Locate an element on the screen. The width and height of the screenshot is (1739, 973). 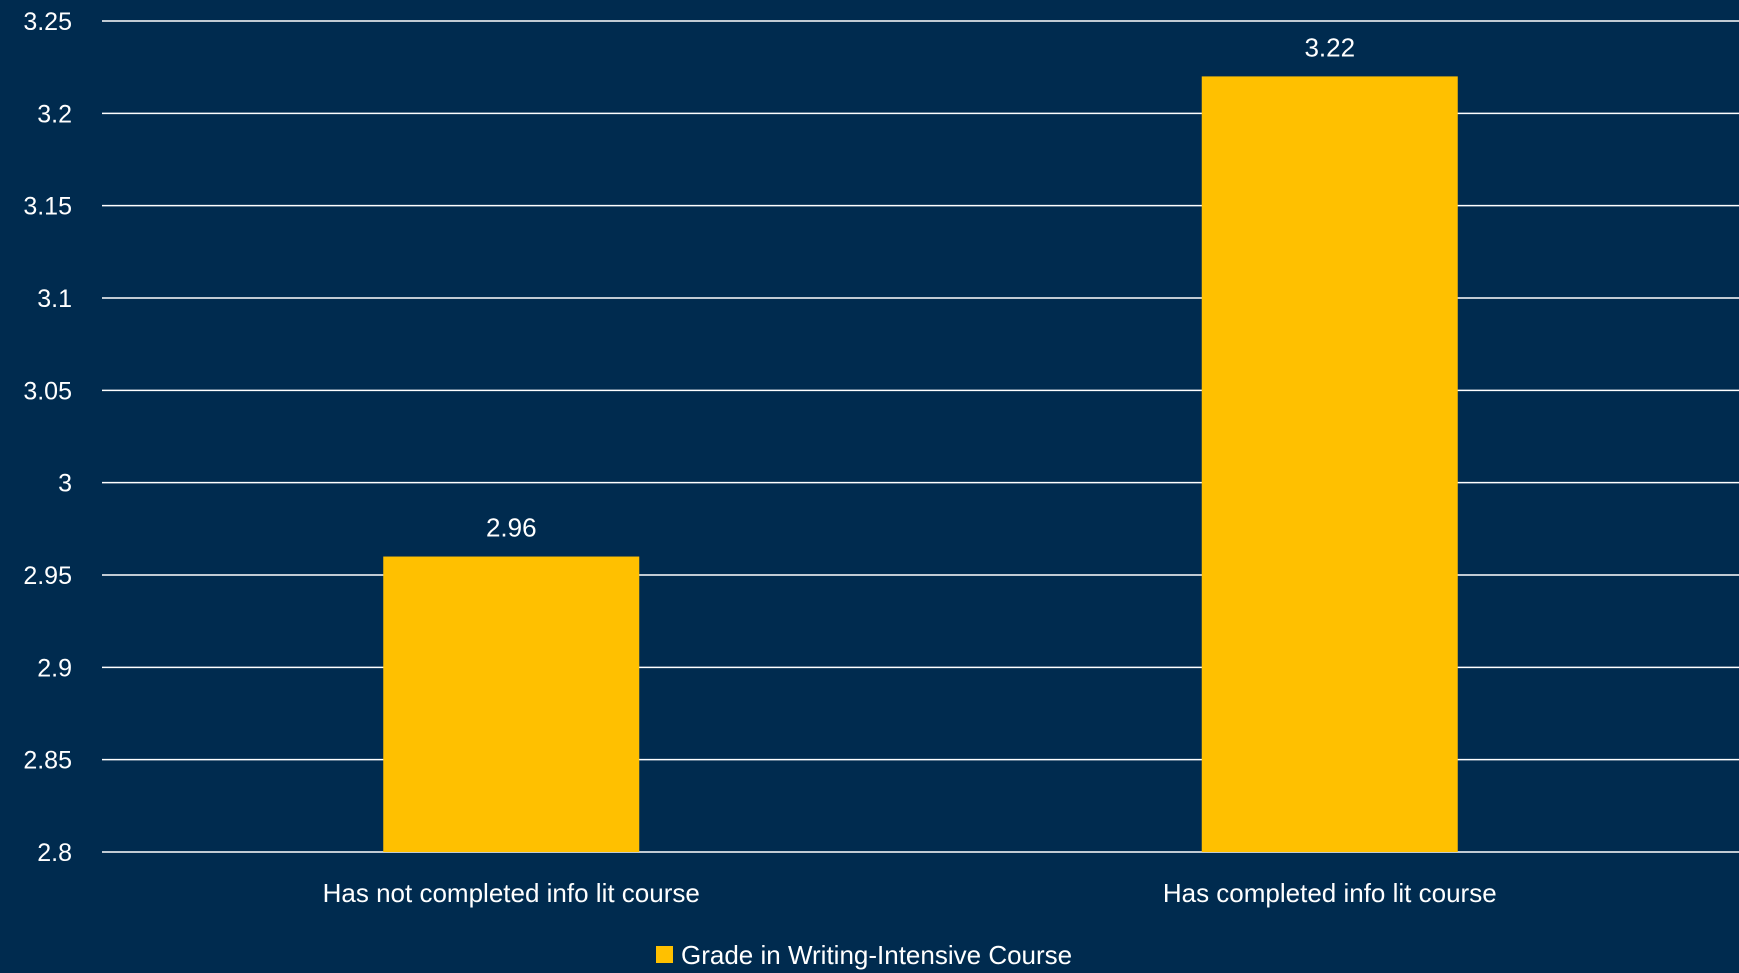
y-tick-label: 3.05 is located at coordinates (47, 391).